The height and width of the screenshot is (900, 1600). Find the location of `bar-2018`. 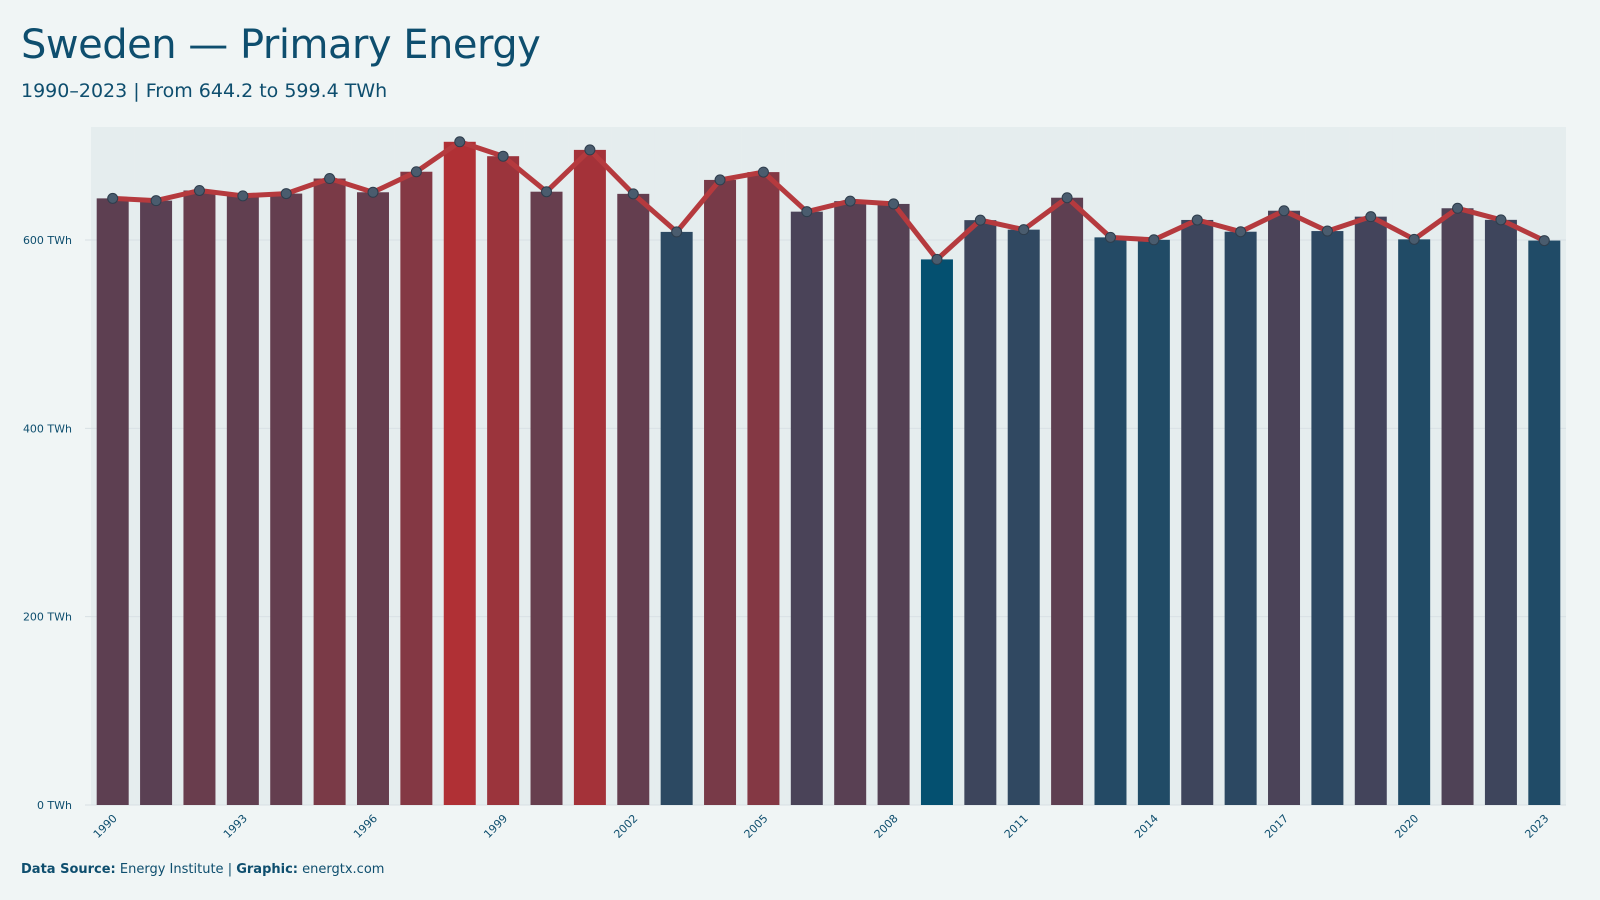

bar-2018 is located at coordinates (1327, 518).